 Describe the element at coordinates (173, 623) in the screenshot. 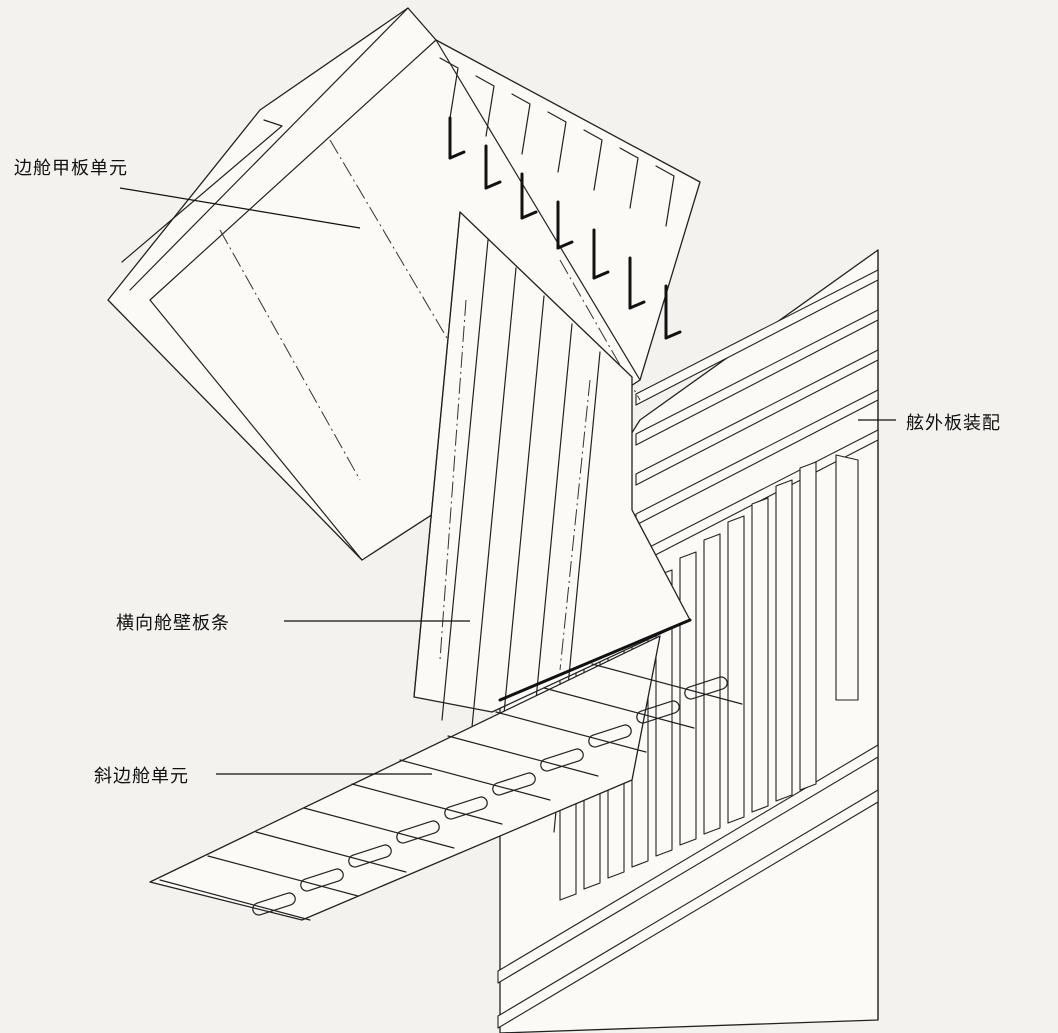

I see `label-transverse-bulkhead-strip: 横向舱壁板条` at that location.